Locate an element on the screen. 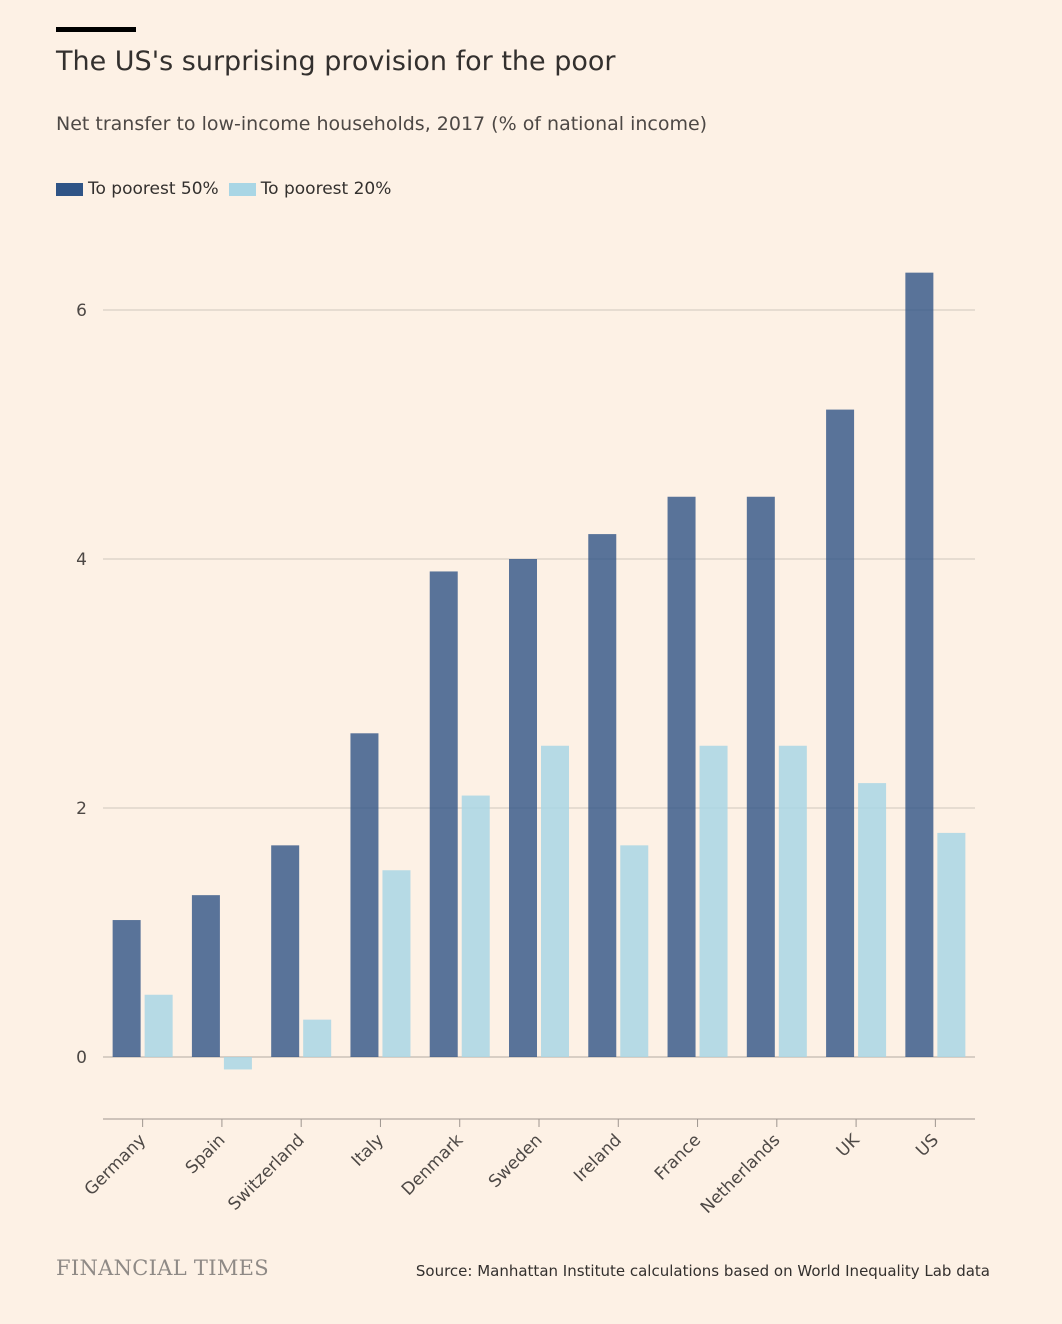 This screenshot has width=1062, height=1324. x-tick-label-ireland: Ireland is located at coordinates (598, 1158).